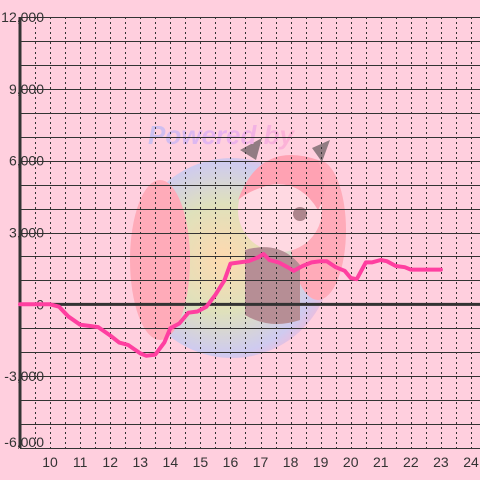 This screenshot has width=480, height=480. I want to click on x-tick-label: 18, so click(291, 462).